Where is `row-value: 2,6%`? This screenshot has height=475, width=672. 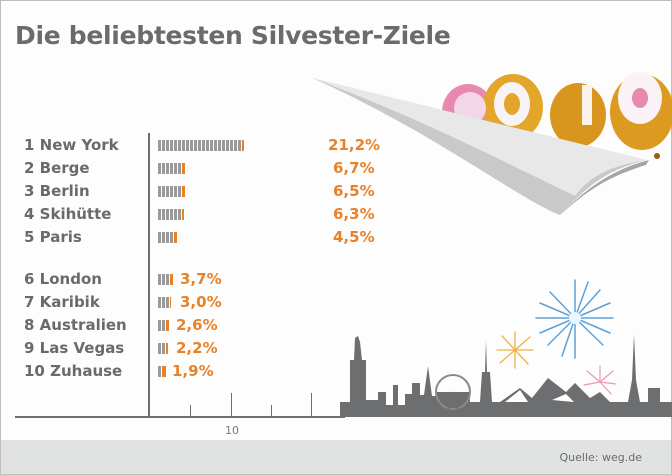
row-value: 2,6% is located at coordinates (197, 325).